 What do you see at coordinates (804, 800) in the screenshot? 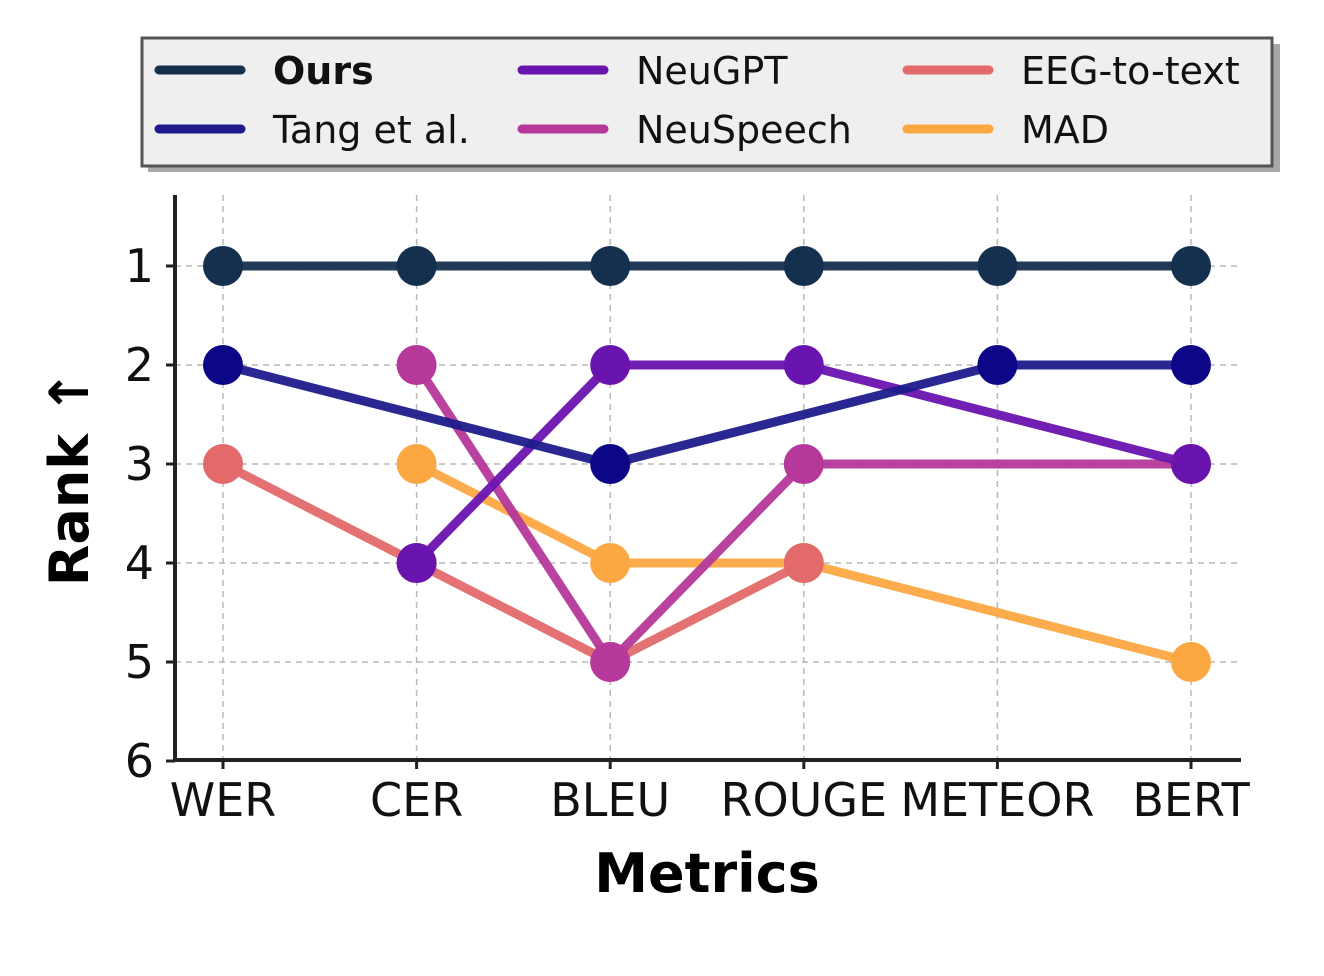
I see `x-tick-label-rouge: ROUGE` at bounding box center [804, 800].